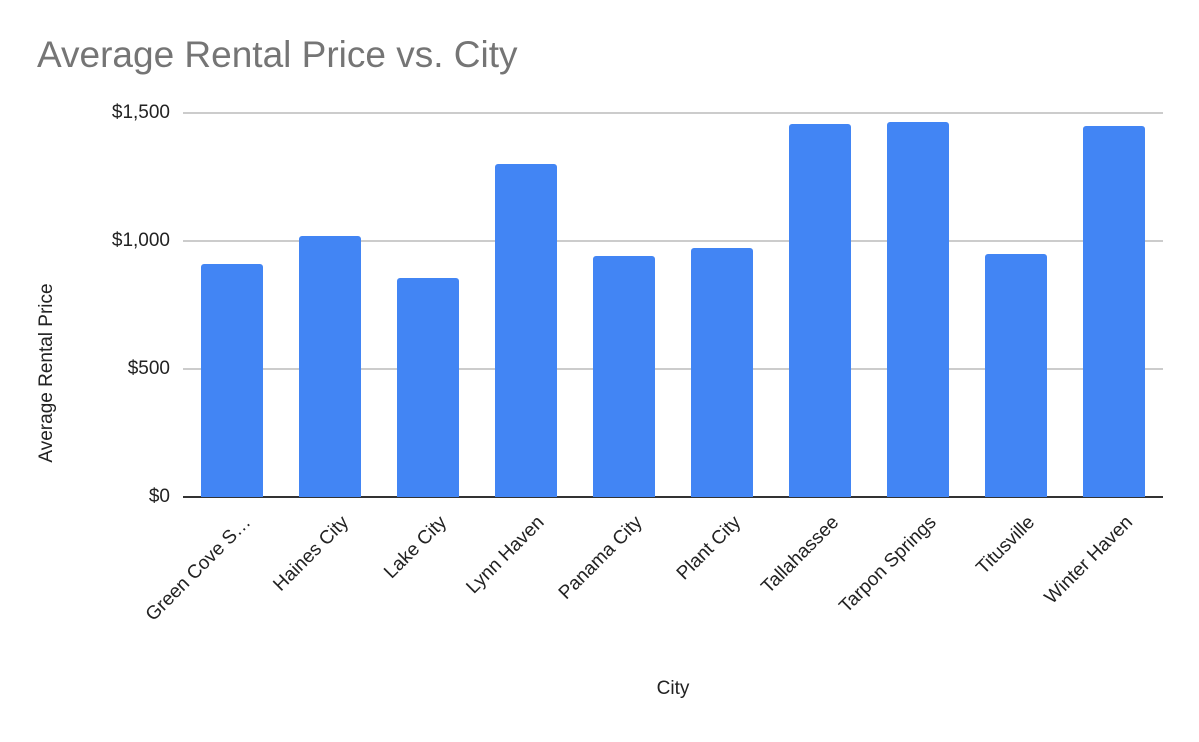 Image resolution: width=1199 pixels, height=742 pixels. What do you see at coordinates (800, 555) in the screenshot?
I see `x-tick-label: Tallahassee` at bounding box center [800, 555].